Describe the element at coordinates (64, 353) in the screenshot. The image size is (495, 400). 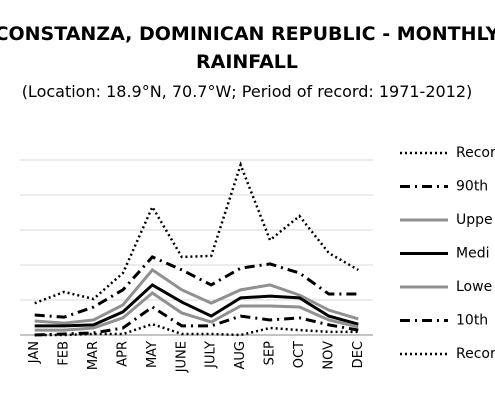
I see `x-tick-label: FEB` at that location.